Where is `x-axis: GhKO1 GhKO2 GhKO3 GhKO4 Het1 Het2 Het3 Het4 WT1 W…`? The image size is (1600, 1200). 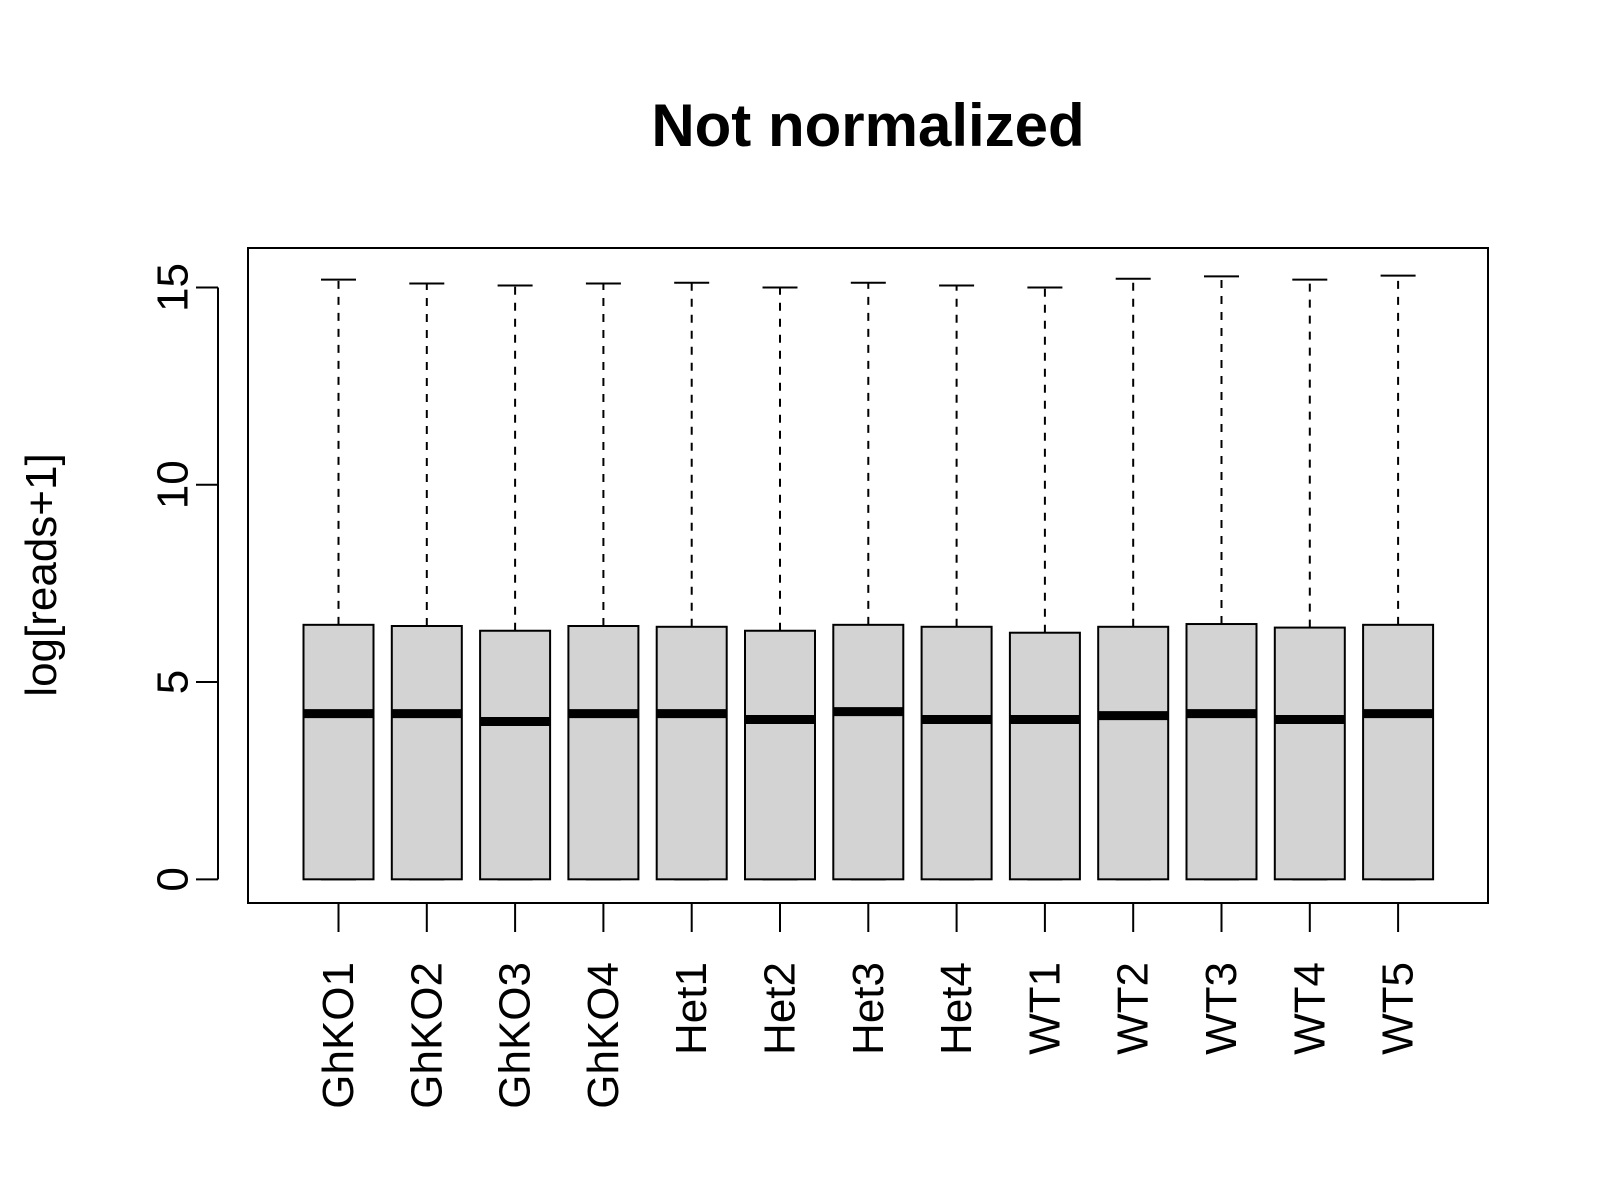
x-axis: GhKO1 GhKO2 GhKO3 GhKO4 Het1 Het2 Het3 Het4 WT1 W… is located at coordinates (868, 1005).